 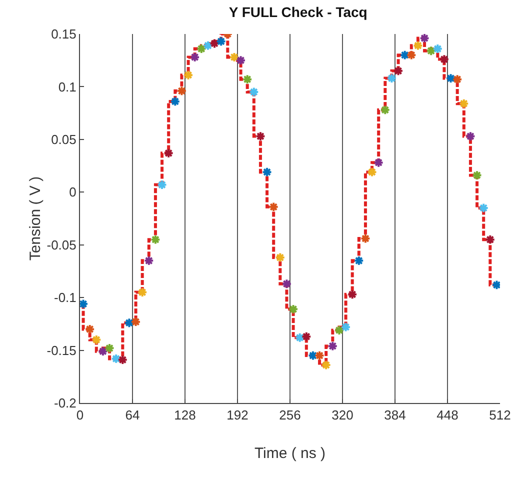 I want to click on x-tick-label: 448, so click(x=447, y=415).